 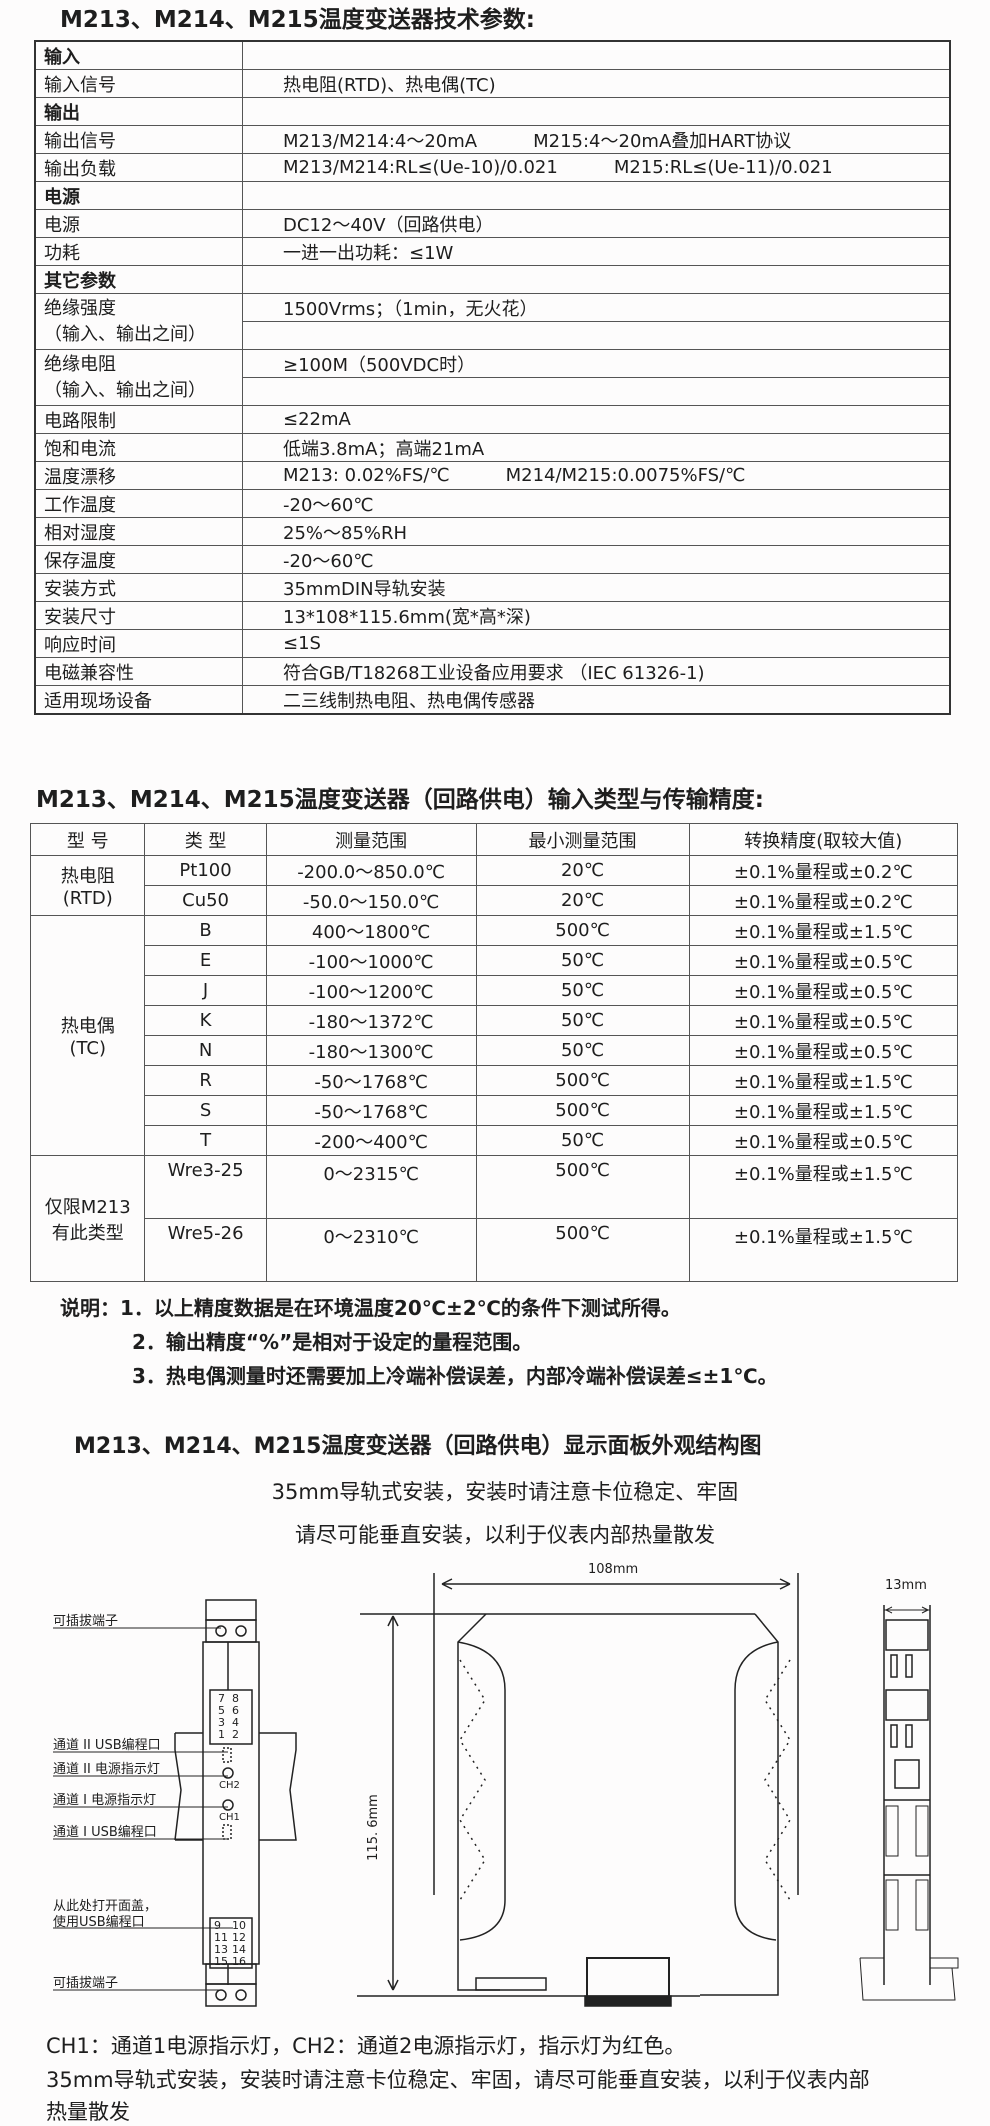 I want to click on spec-row: 电路限制 ≤22mA, so click(x=492, y=419).